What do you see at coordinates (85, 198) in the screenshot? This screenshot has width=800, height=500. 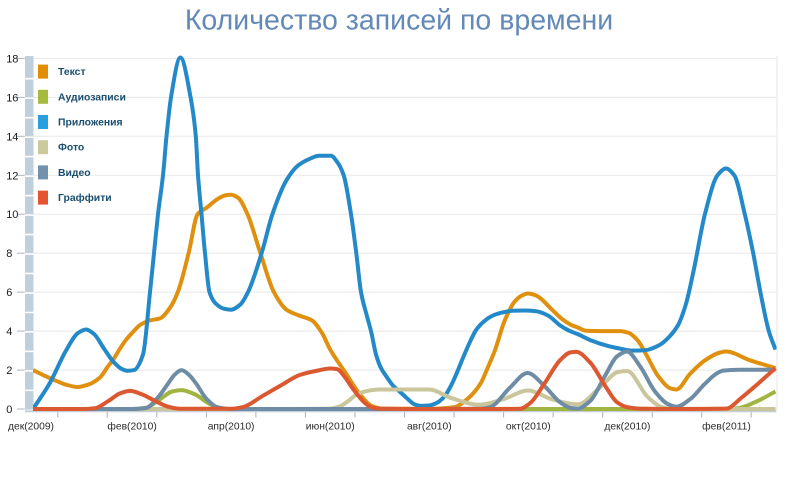 I see `svg-text: Граффити` at bounding box center [85, 198].